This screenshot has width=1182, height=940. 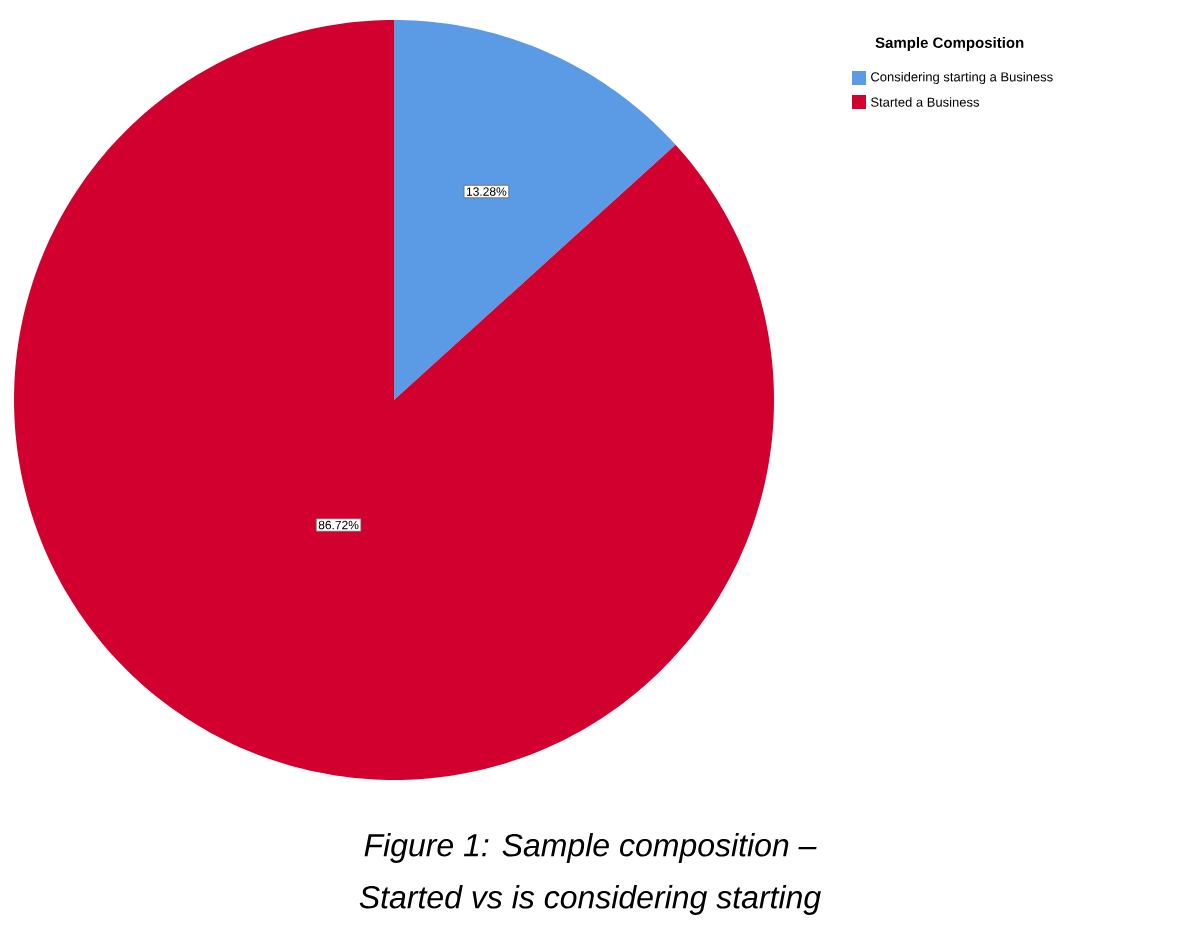 What do you see at coordinates (590, 848) in the screenshot?
I see `caption: Figure 1: Sample composition –` at bounding box center [590, 848].